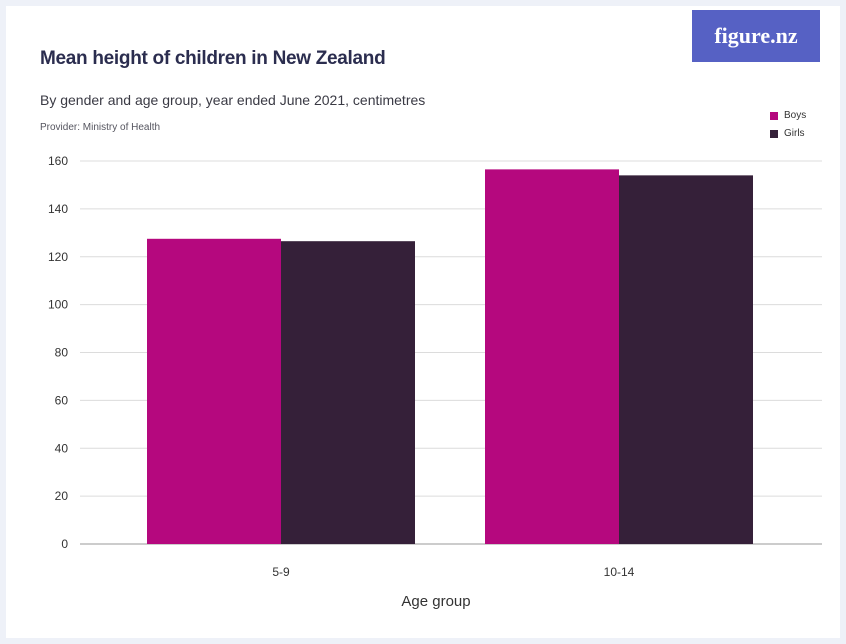 The width and height of the screenshot is (846, 644). Describe the element at coordinates (58, 257) in the screenshot. I see `y-tick-label: 120` at that location.